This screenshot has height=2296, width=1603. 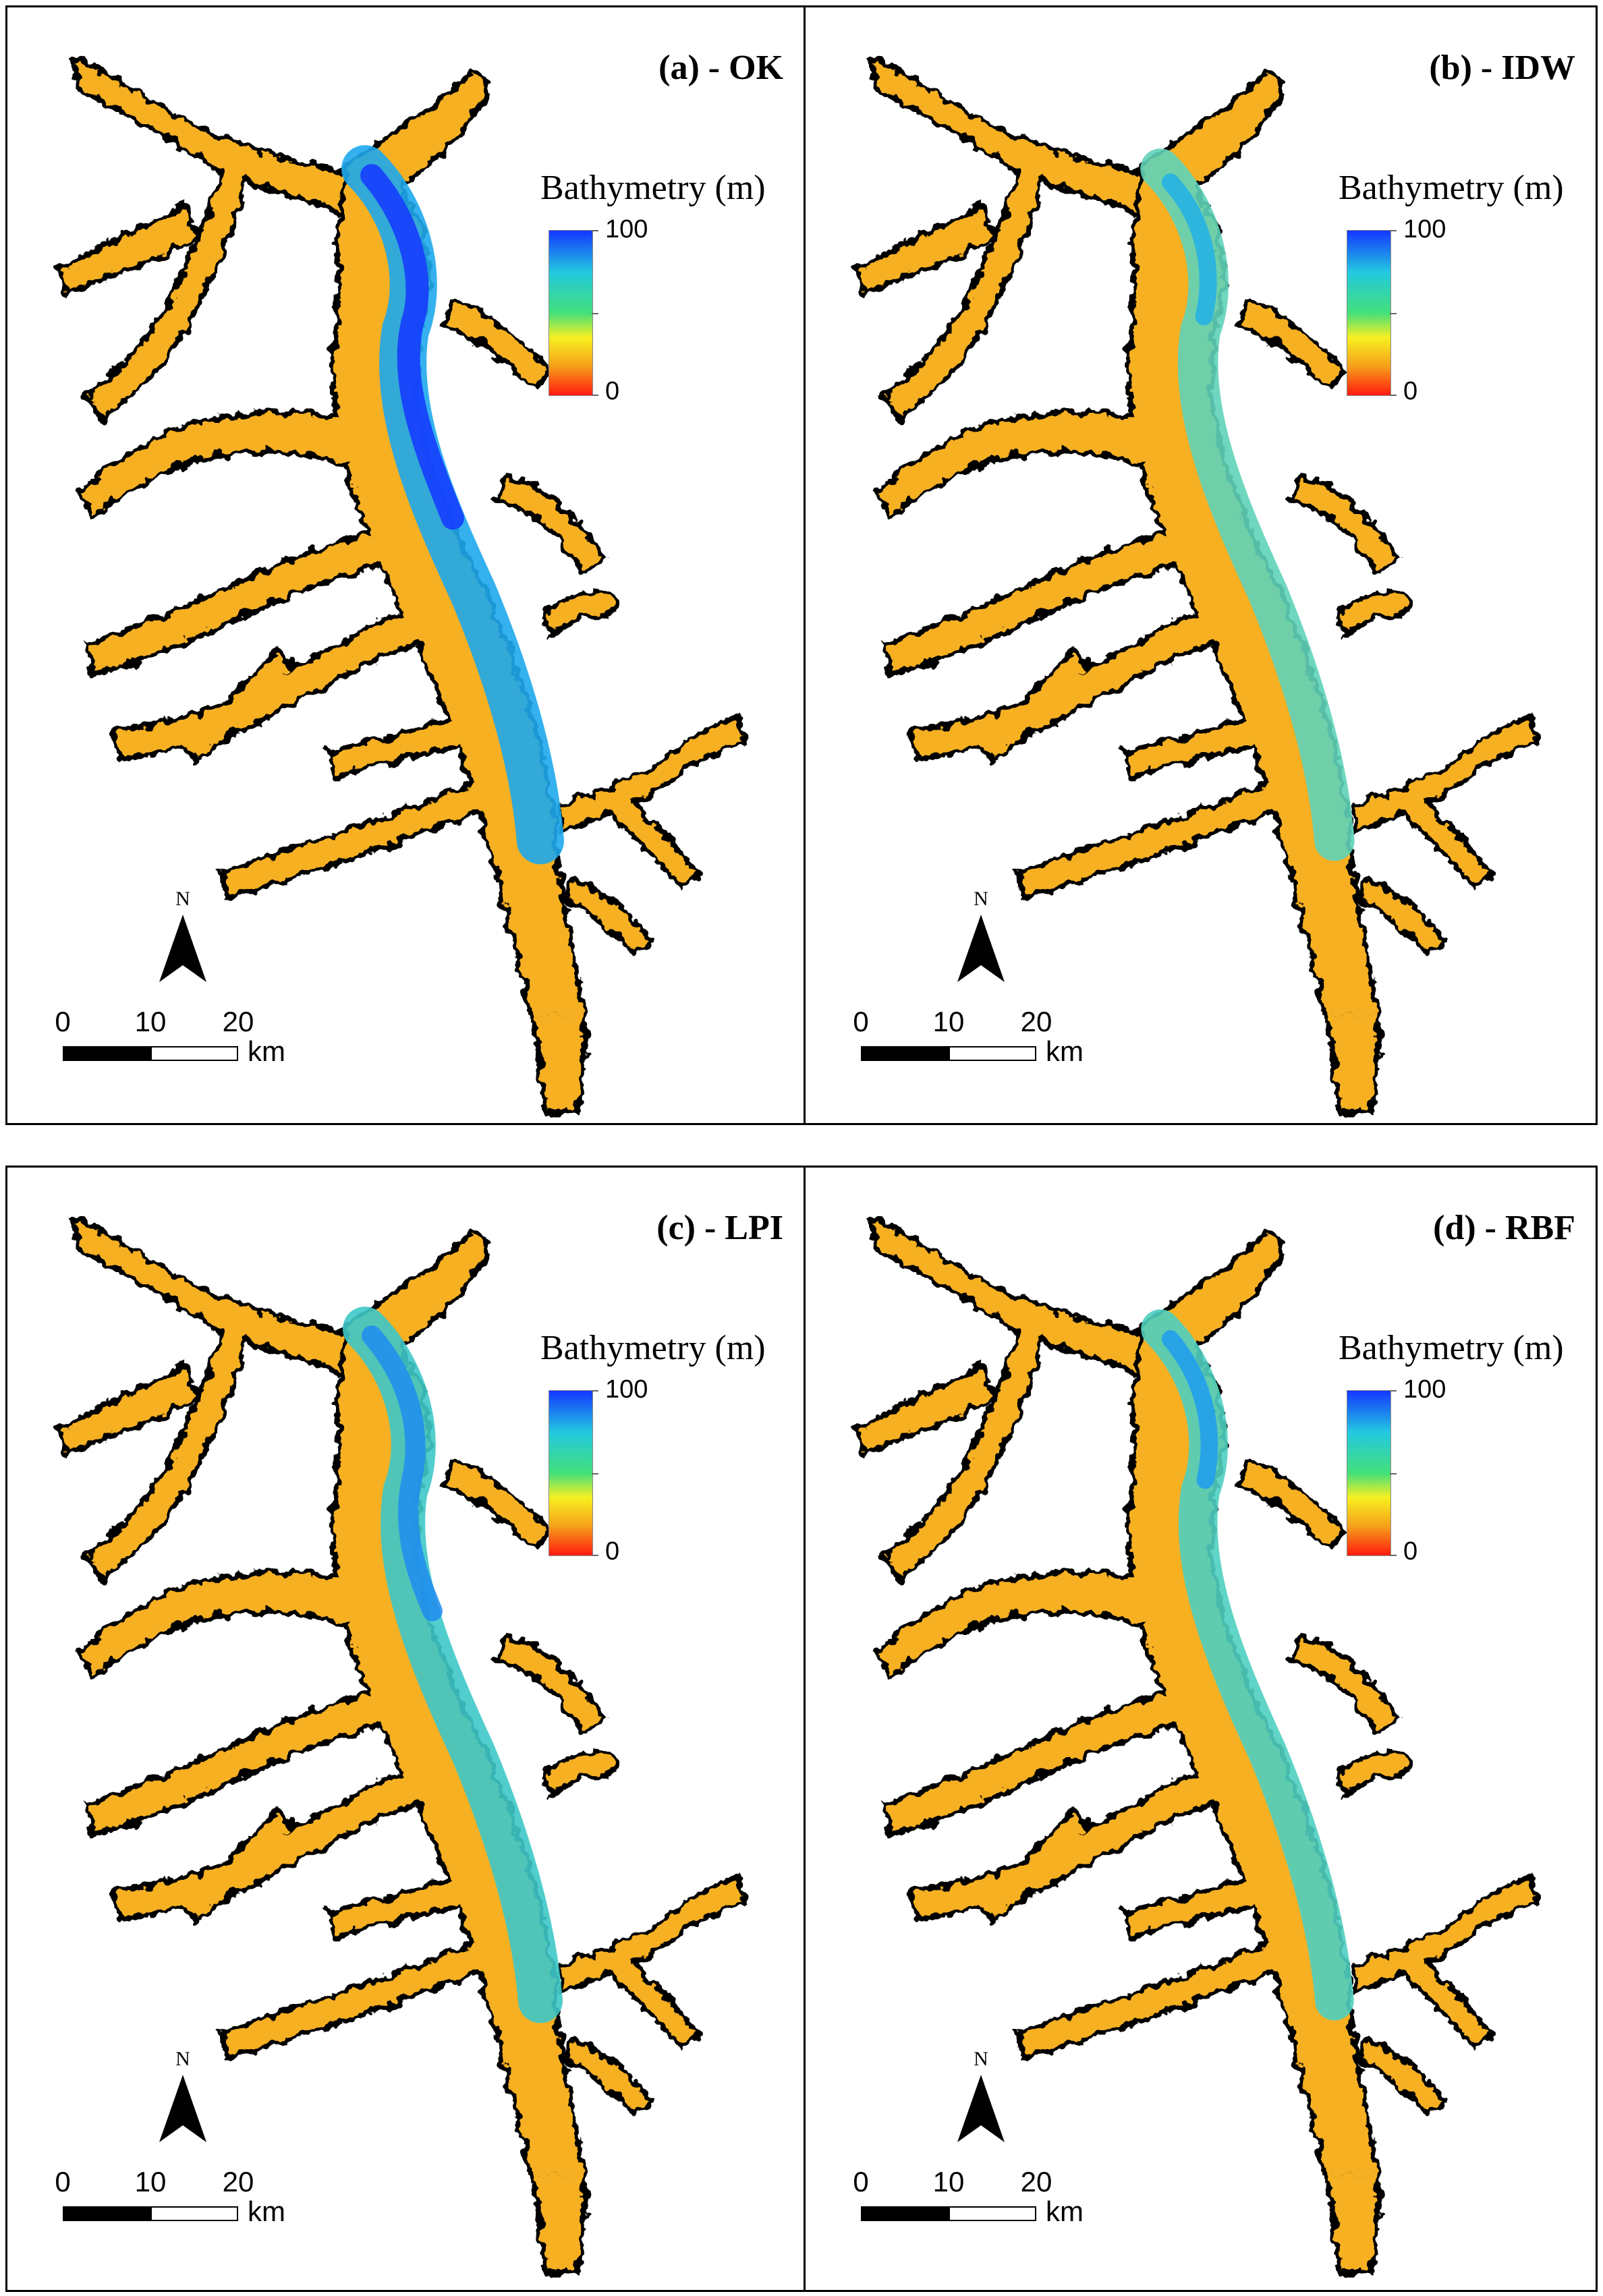 What do you see at coordinates (720, 68) in the screenshot?
I see `panel-title: (a) - OK` at bounding box center [720, 68].